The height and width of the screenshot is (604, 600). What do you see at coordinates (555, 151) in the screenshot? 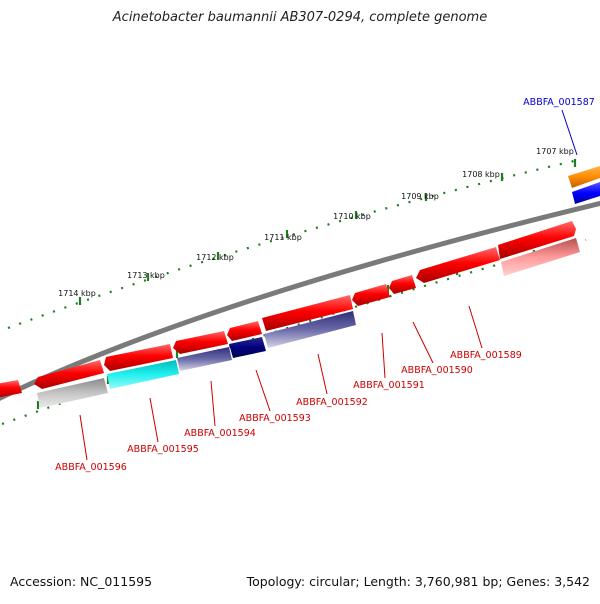
I see `kbp-tick-label: 1707 kbp` at bounding box center [555, 151].